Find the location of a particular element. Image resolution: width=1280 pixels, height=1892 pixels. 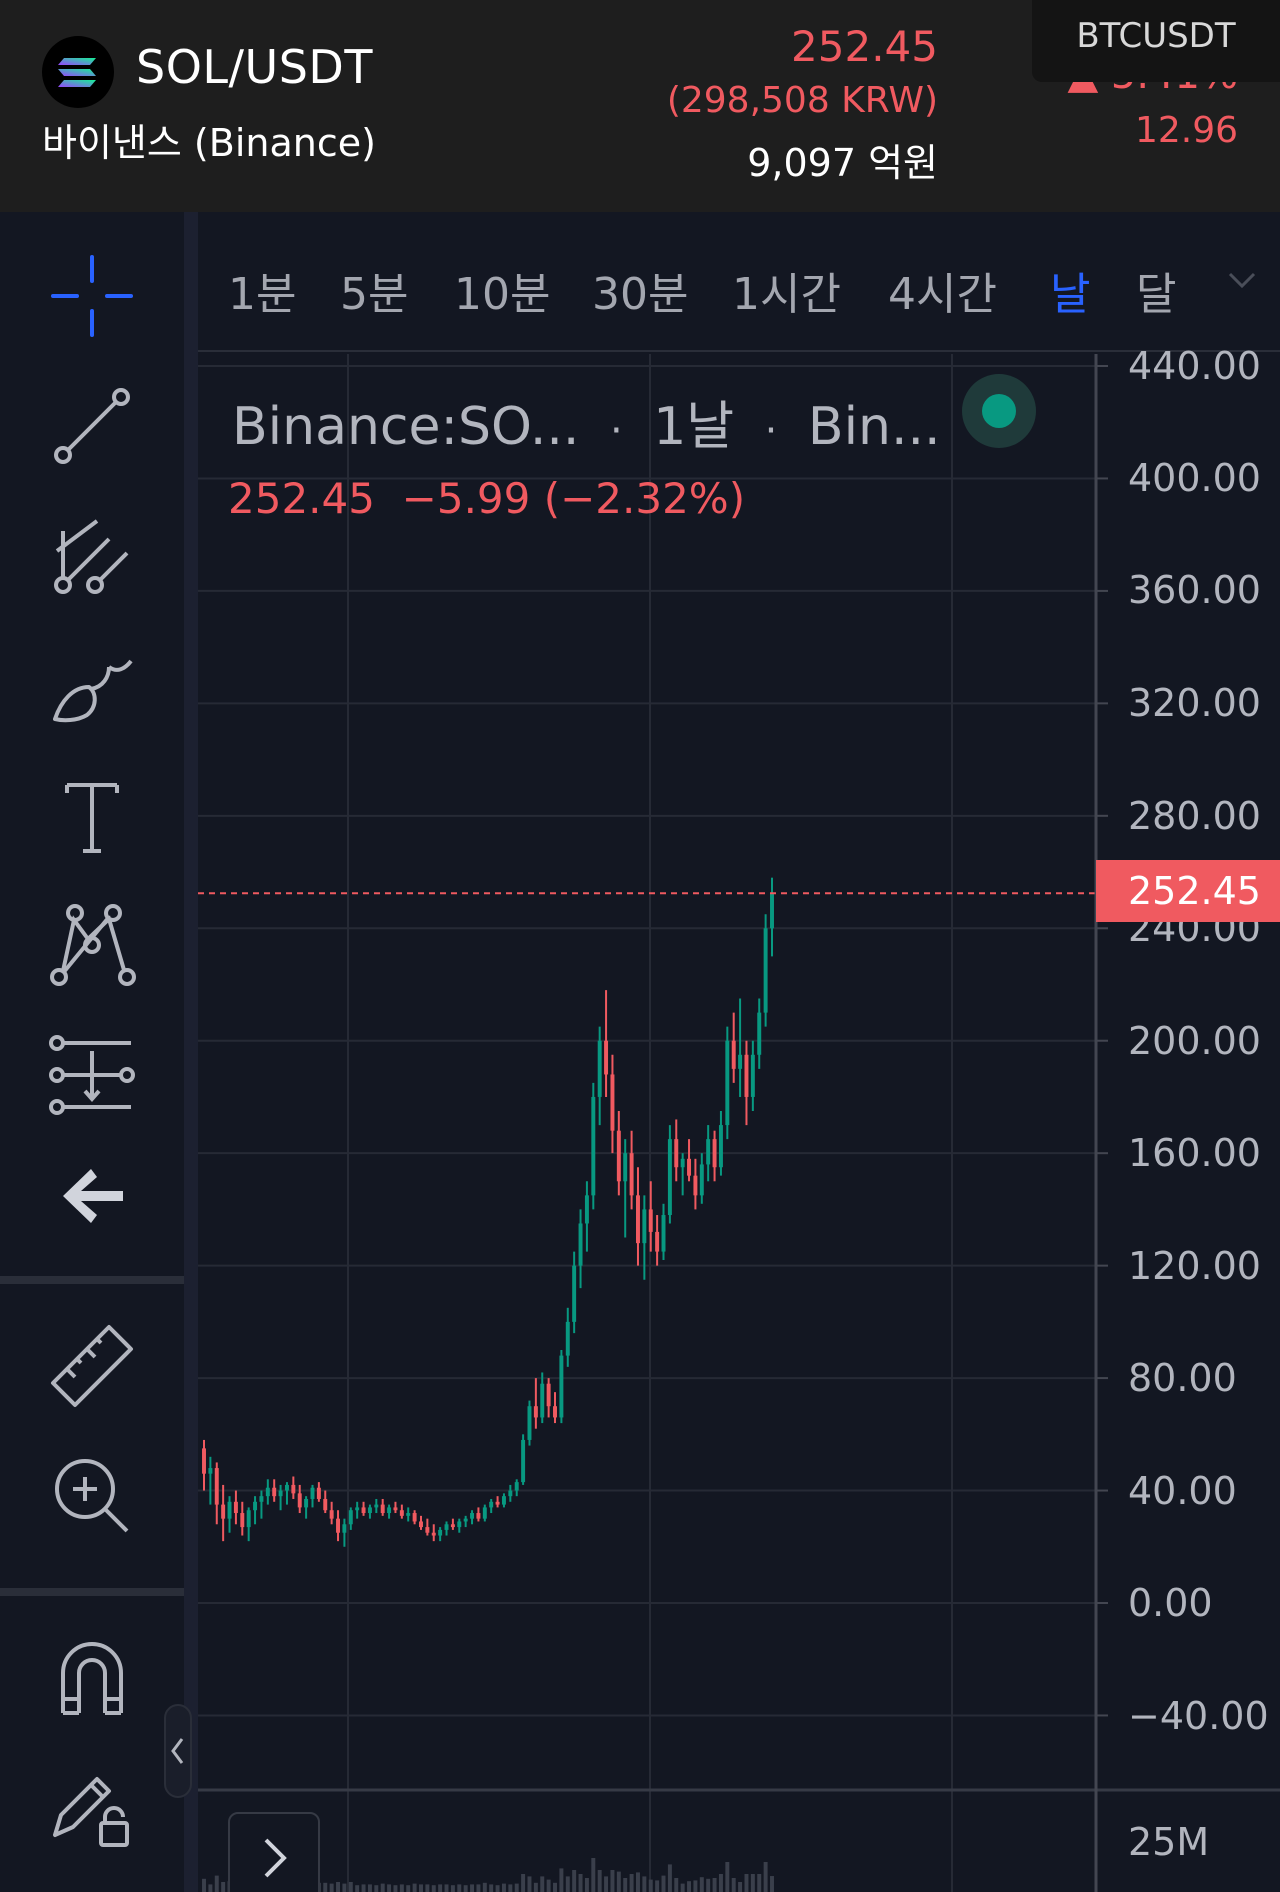

exchange-name: 바이낸스 (Binance) is located at coordinates (209, 143).